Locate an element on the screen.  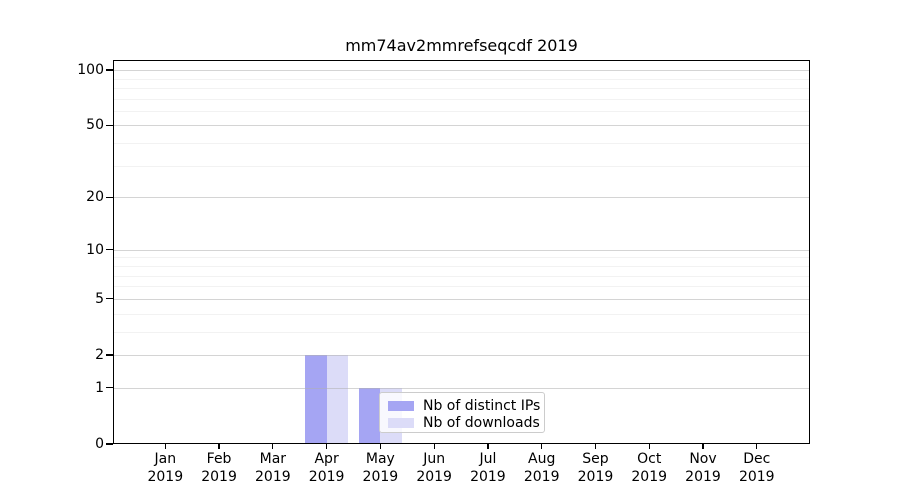
y-tick-label: 100 is located at coordinates (90, 70).